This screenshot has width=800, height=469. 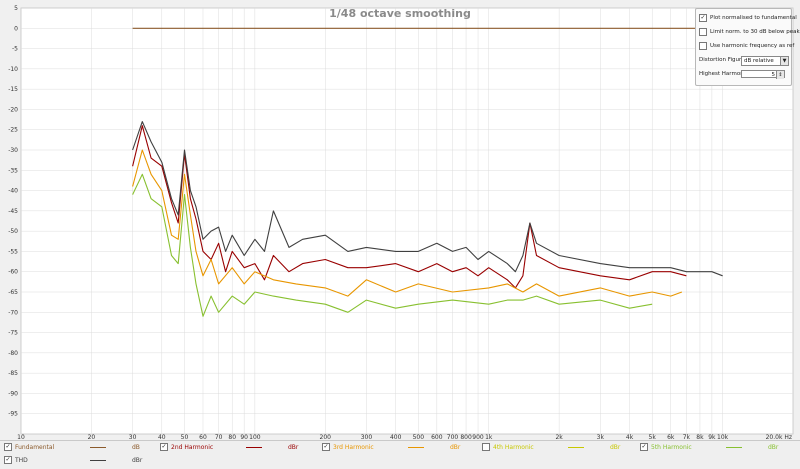 What do you see at coordinates (232, 437) in the screenshot?
I see `x-tick-label: 80` at bounding box center [232, 437].